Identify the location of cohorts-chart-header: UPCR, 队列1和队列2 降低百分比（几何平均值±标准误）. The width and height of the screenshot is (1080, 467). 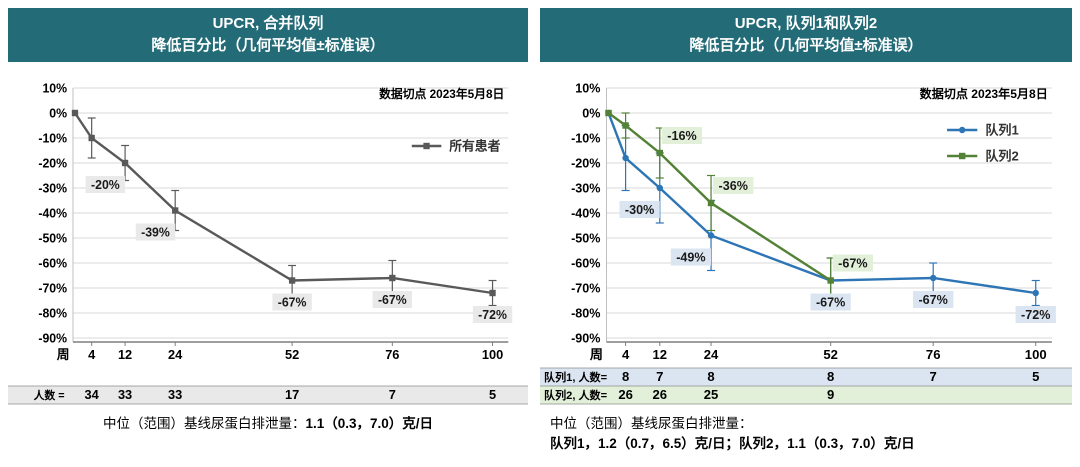
(806, 35).